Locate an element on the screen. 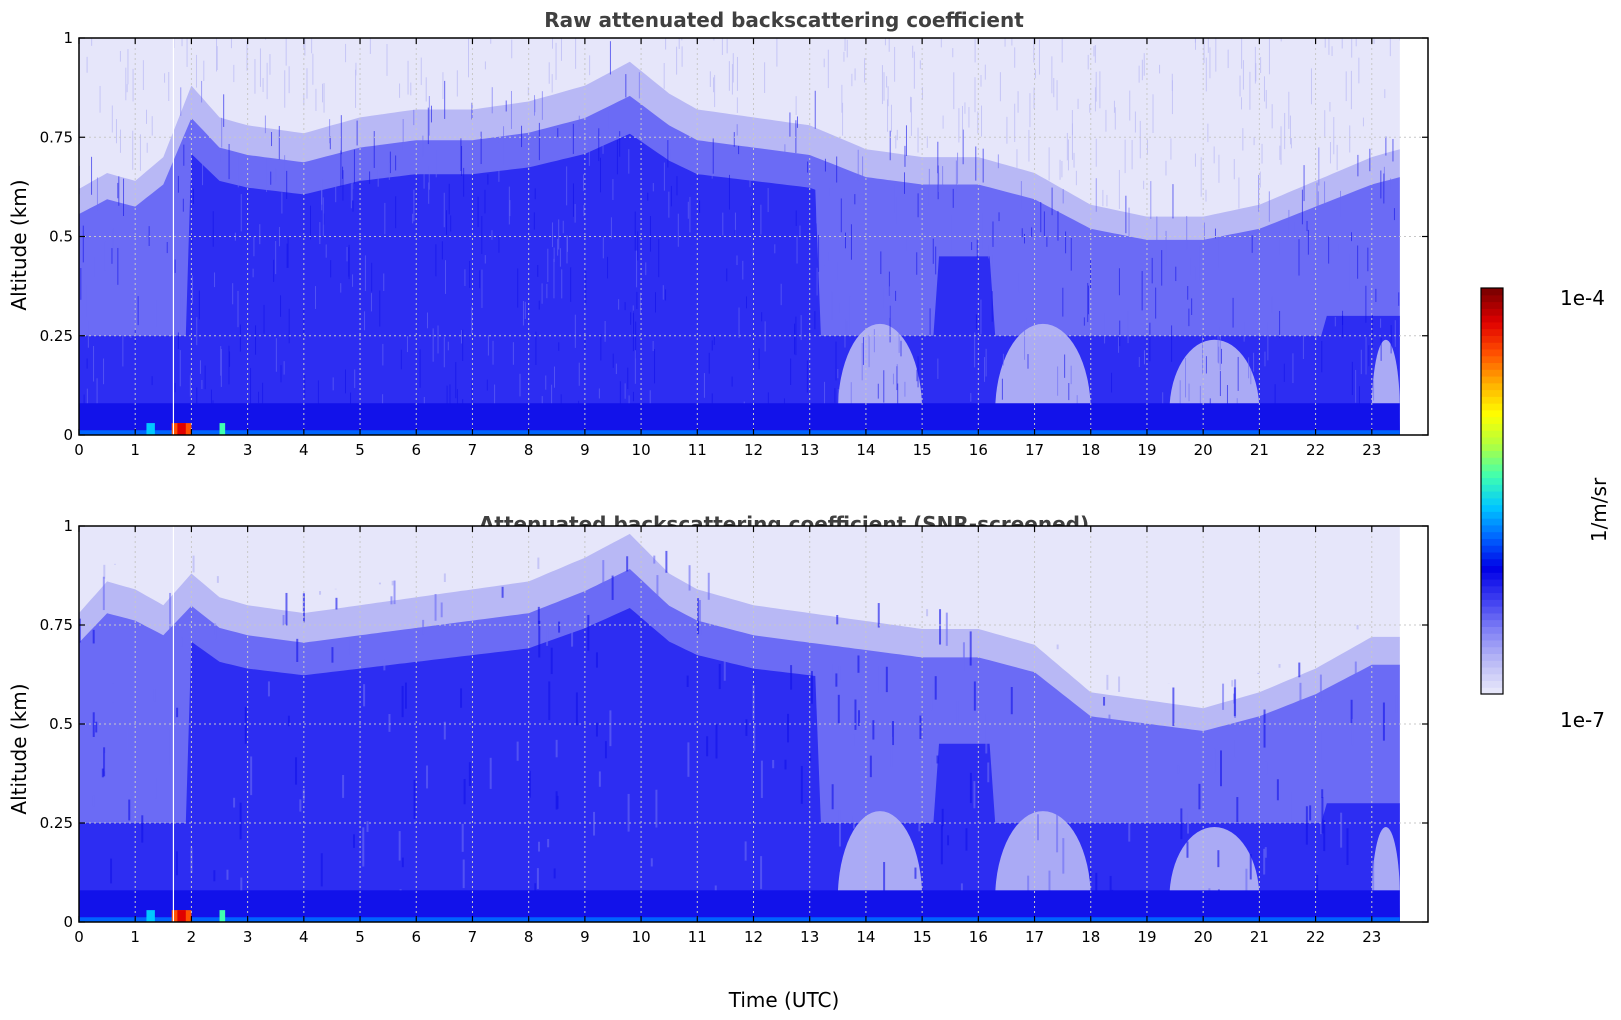  y-tick-label: 0.75 is located at coordinates (56, 137).